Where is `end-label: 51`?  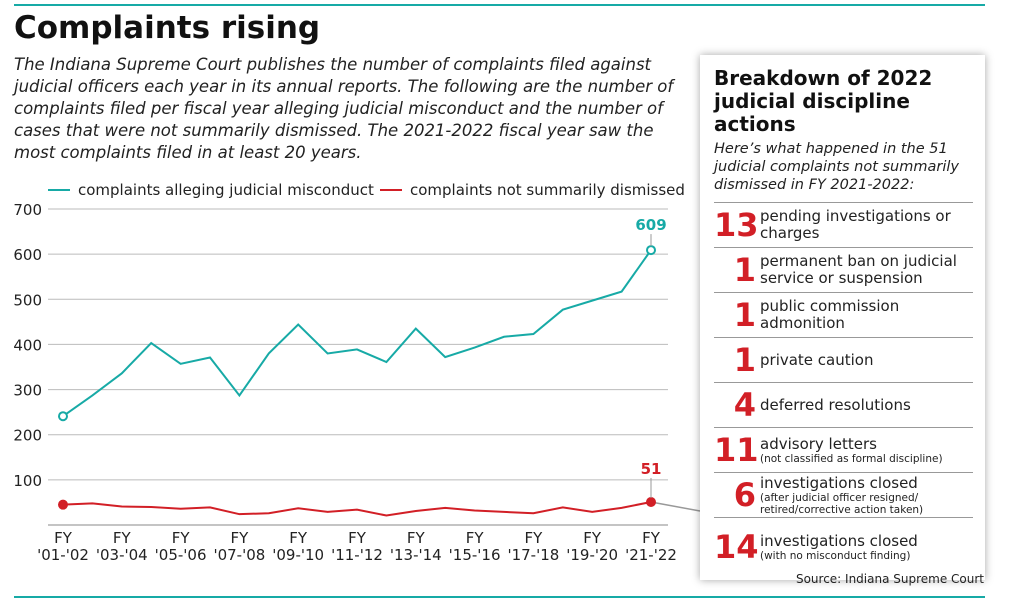
end-label: 51 is located at coordinates (651, 469).